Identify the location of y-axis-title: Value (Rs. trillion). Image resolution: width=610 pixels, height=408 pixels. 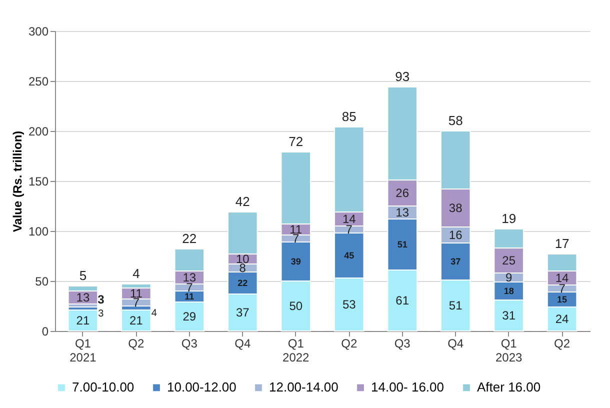
(17, 181).